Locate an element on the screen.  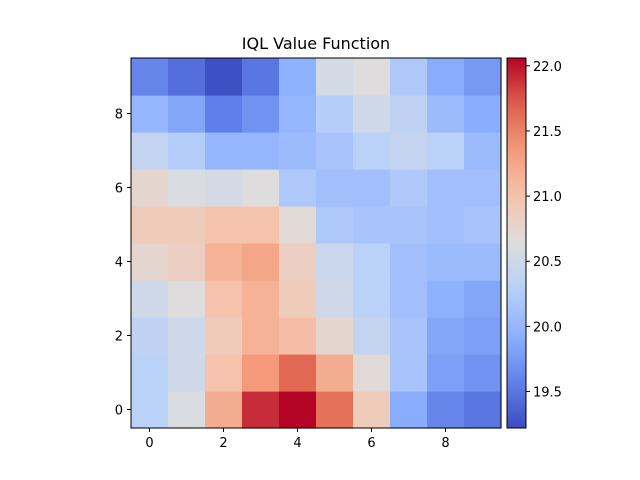
colorbar-tick-label: 21.5 is located at coordinates (547, 132).